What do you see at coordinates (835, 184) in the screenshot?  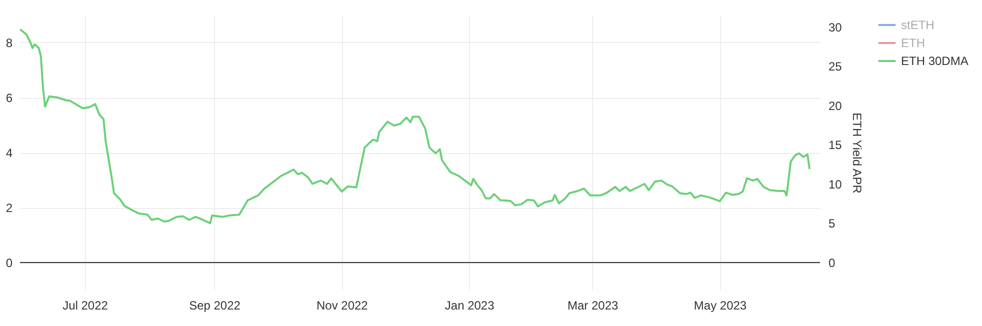 I see `y2-tick-label: 10` at bounding box center [835, 184].